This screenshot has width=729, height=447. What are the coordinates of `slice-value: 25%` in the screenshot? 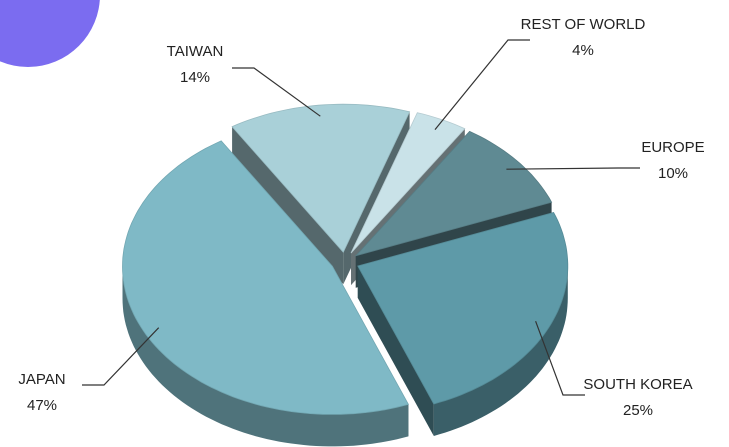 It's located at (638, 410).